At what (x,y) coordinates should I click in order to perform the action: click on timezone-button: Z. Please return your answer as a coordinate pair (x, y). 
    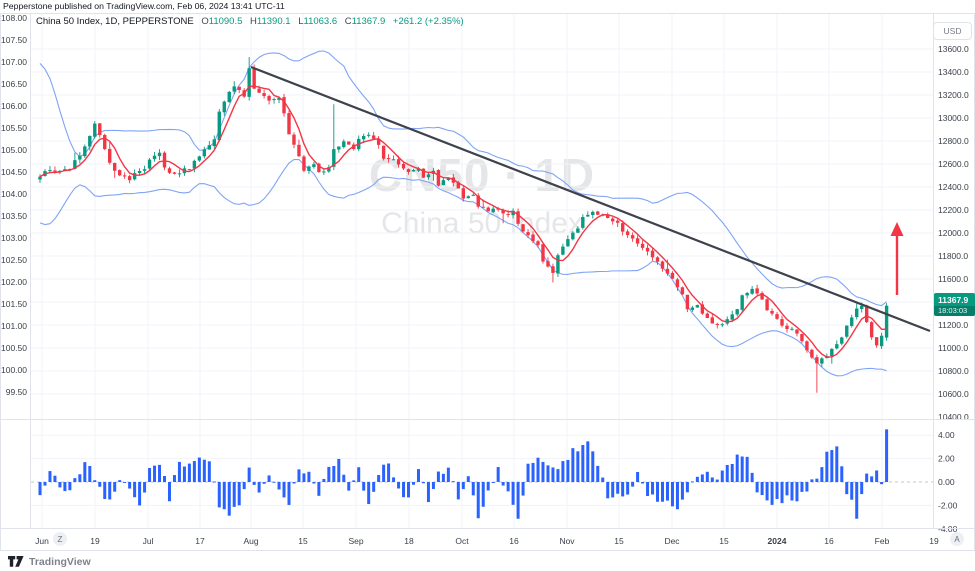
    Looking at the image, I should click on (60, 539).